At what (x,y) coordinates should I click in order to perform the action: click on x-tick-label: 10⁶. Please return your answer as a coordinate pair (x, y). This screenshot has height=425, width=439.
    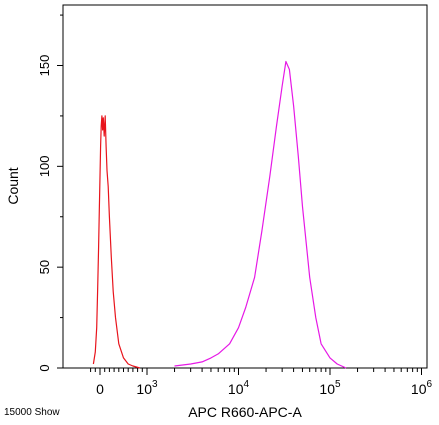
    Looking at the image, I should click on (422, 388).